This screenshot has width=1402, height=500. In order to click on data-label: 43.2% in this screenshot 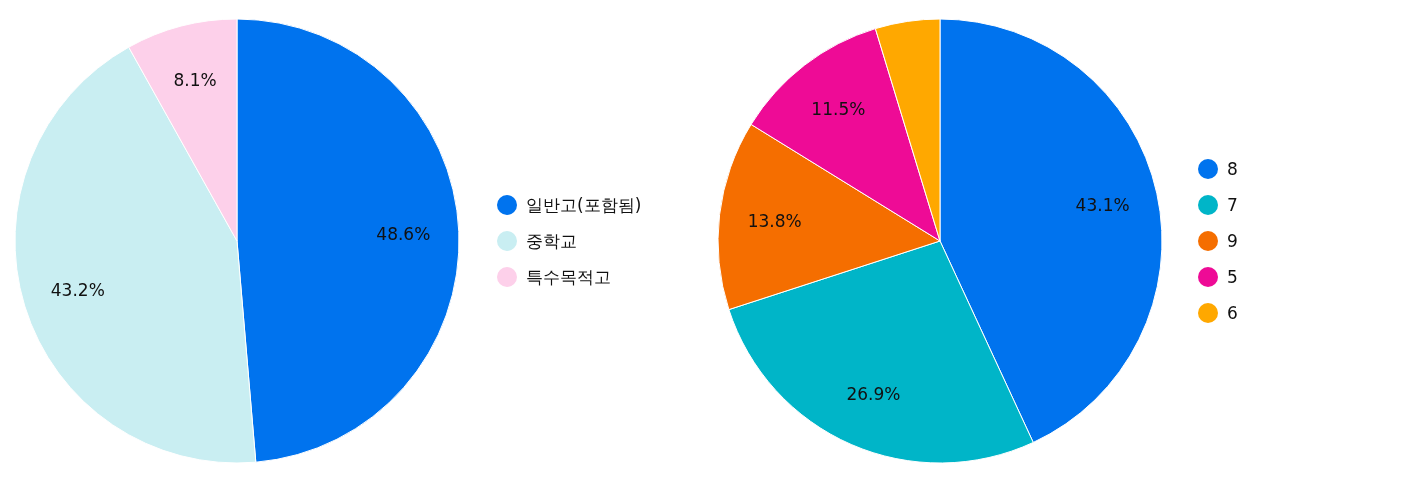, I will do `click(77, 289)`.